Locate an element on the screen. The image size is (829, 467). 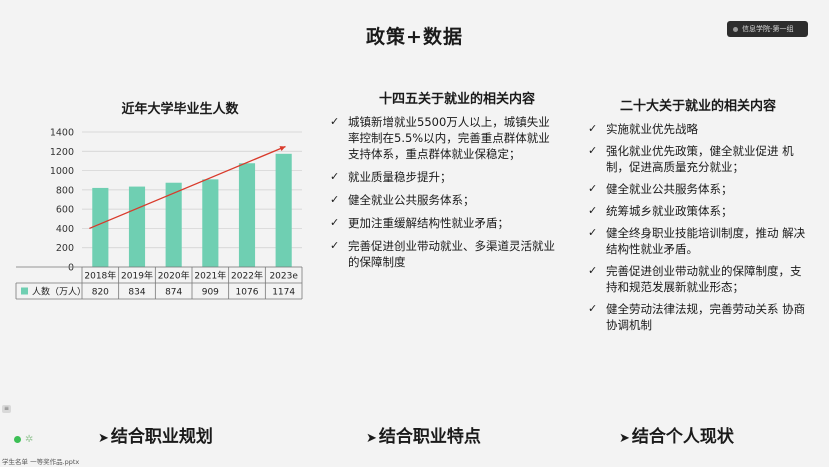
twentieth-congress-item-text: 实施就业优先战略 is located at coordinates (652, 129).